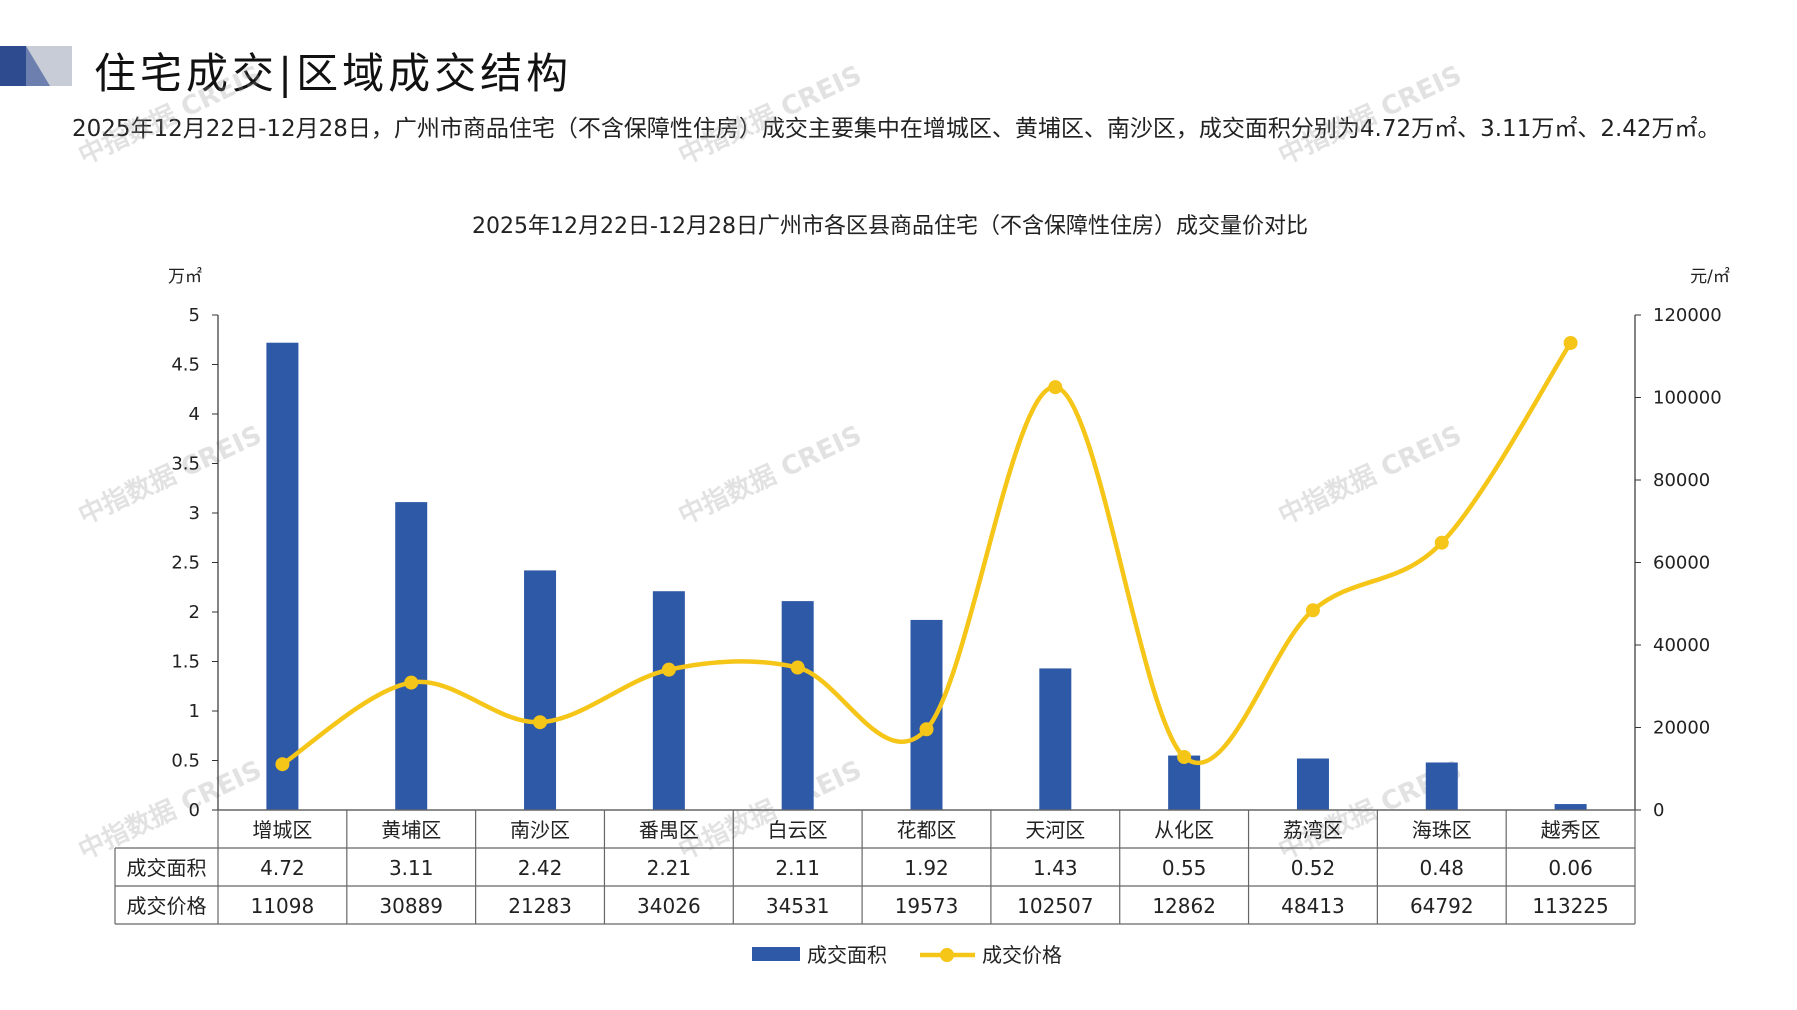  I want to click on y2-tick-label: 20000, so click(1681, 728).